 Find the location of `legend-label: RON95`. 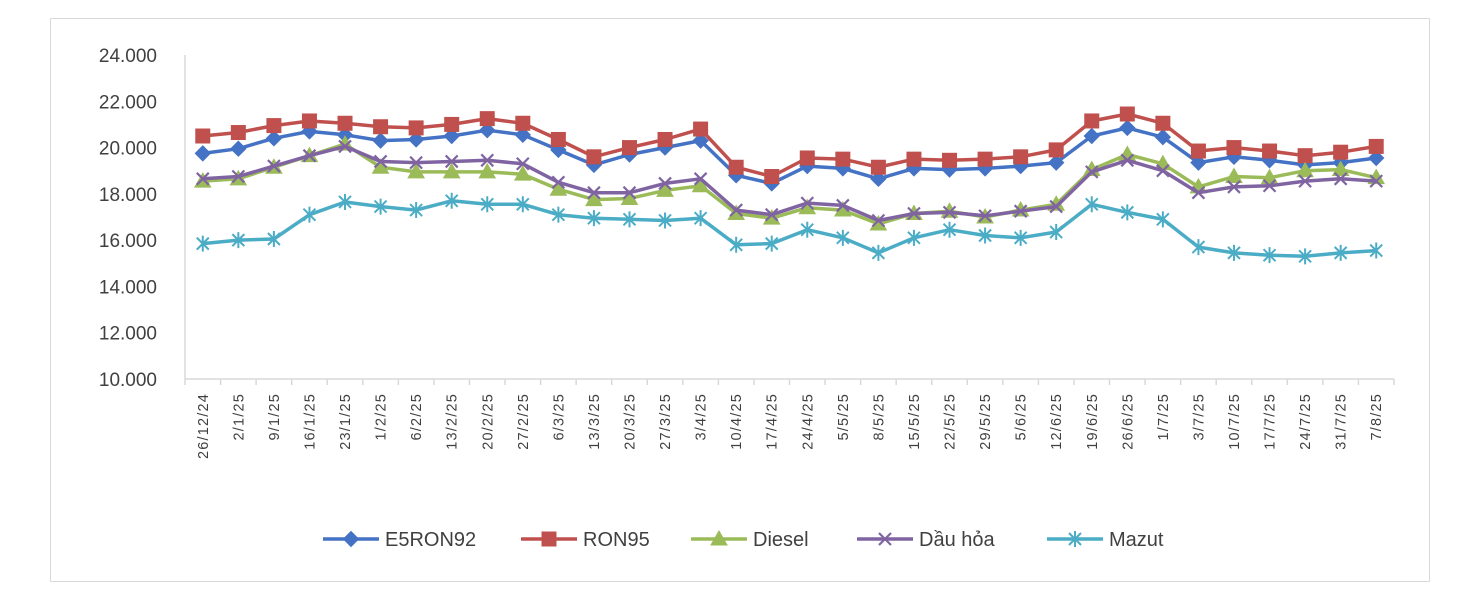

legend-label: RON95 is located at coordinates (616, 540).